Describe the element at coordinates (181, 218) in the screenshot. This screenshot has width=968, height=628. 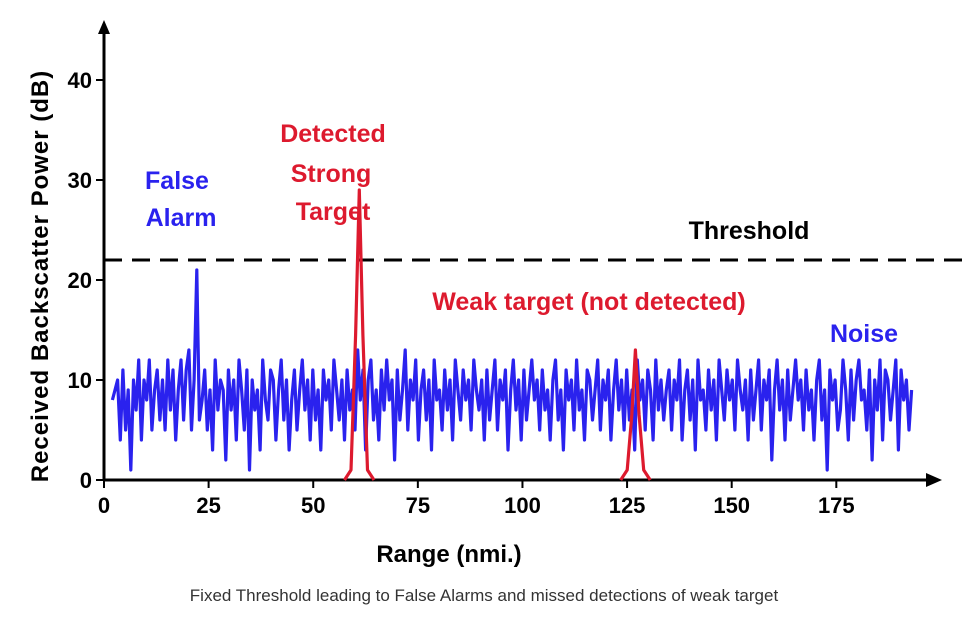
I see `false-alarm-label-line-2: Alarm` at that location.